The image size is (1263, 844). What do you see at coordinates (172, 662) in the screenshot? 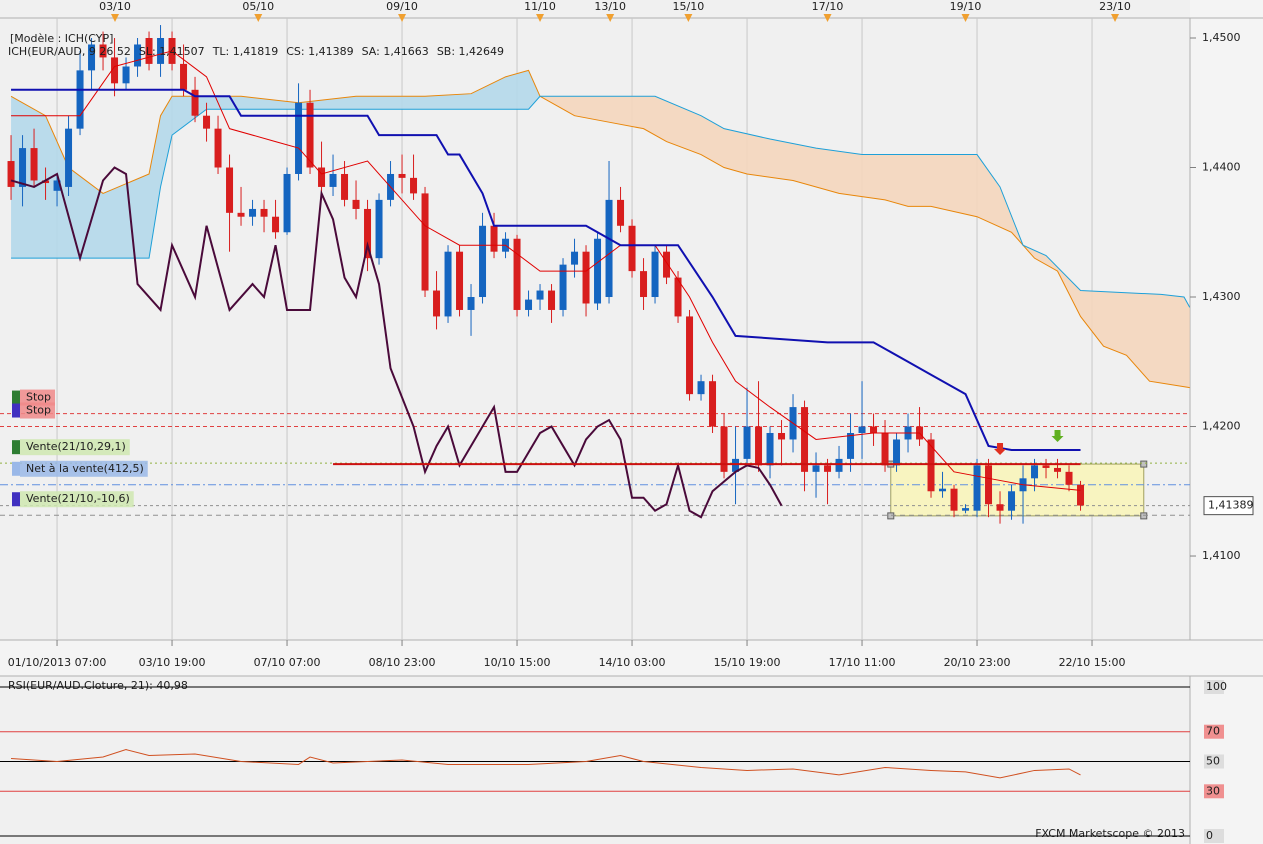
I see `x-tick-label: 03/10 19:00` at bounding box center [172, 662].